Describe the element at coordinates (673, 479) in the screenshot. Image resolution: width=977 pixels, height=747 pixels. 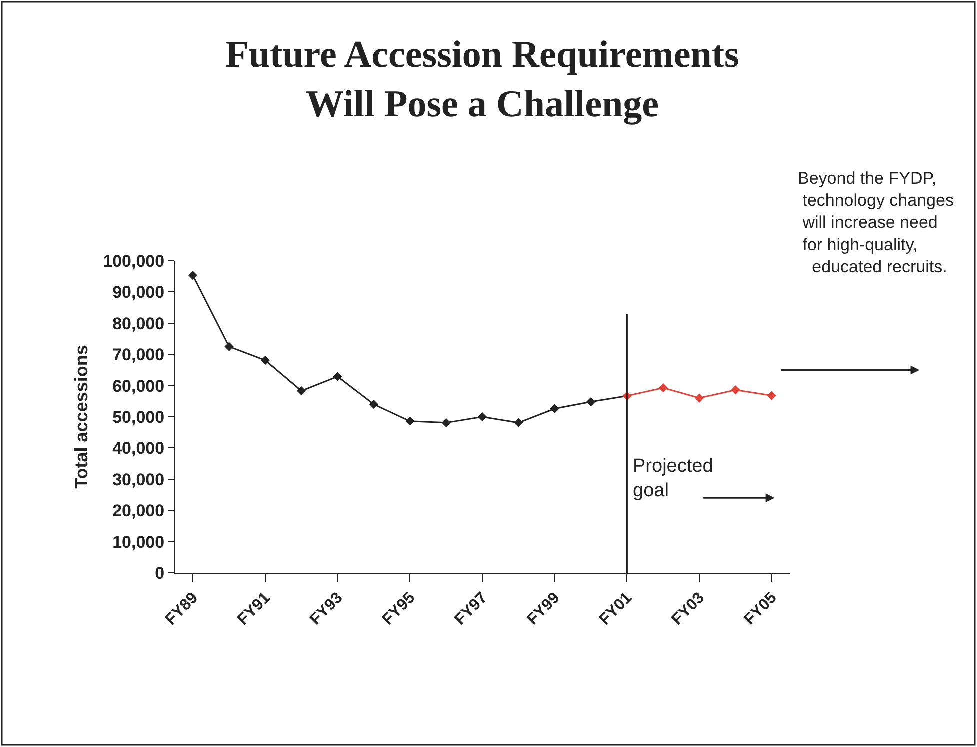
I see `ref-line-label: Projected goal` at that location.